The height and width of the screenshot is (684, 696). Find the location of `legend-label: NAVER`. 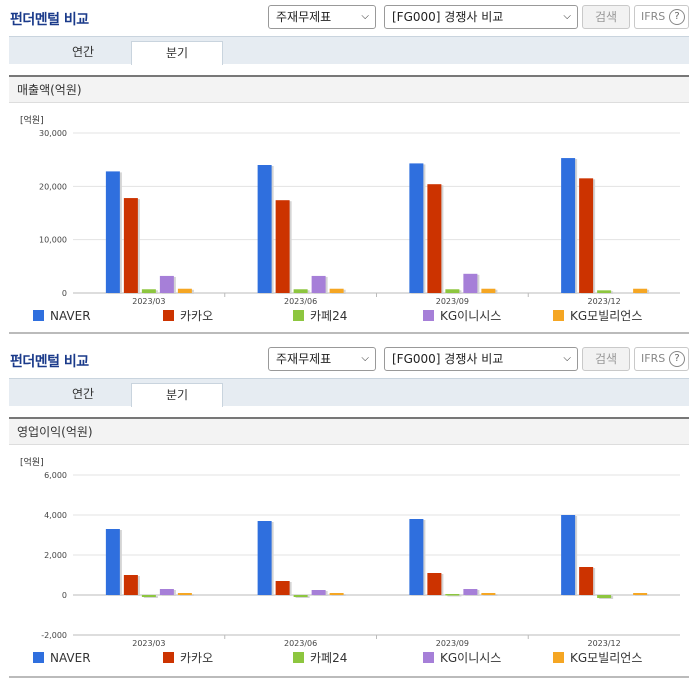

legend-label: NAVER is located at coordinates (70, 316).